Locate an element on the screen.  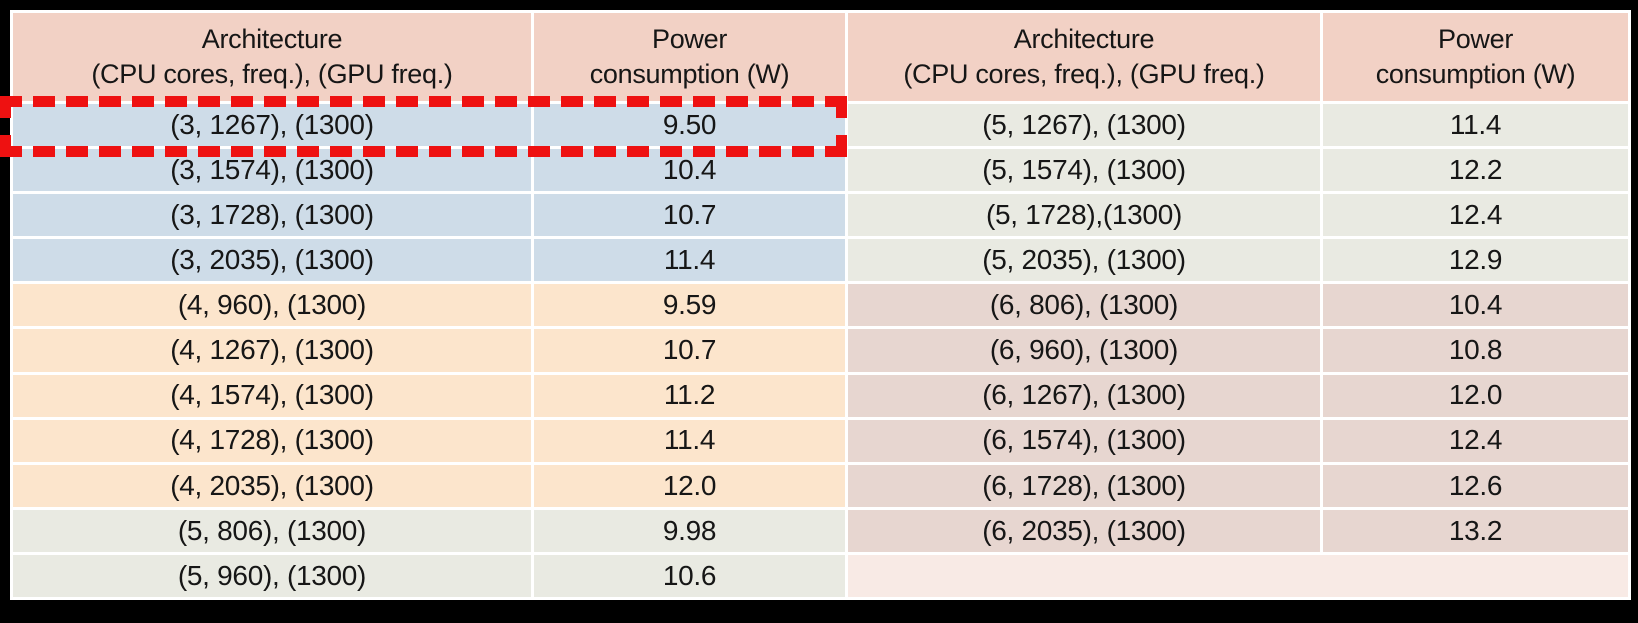
architecture-cell: (5, 806), (1300) is located at coordinates (272, 530).